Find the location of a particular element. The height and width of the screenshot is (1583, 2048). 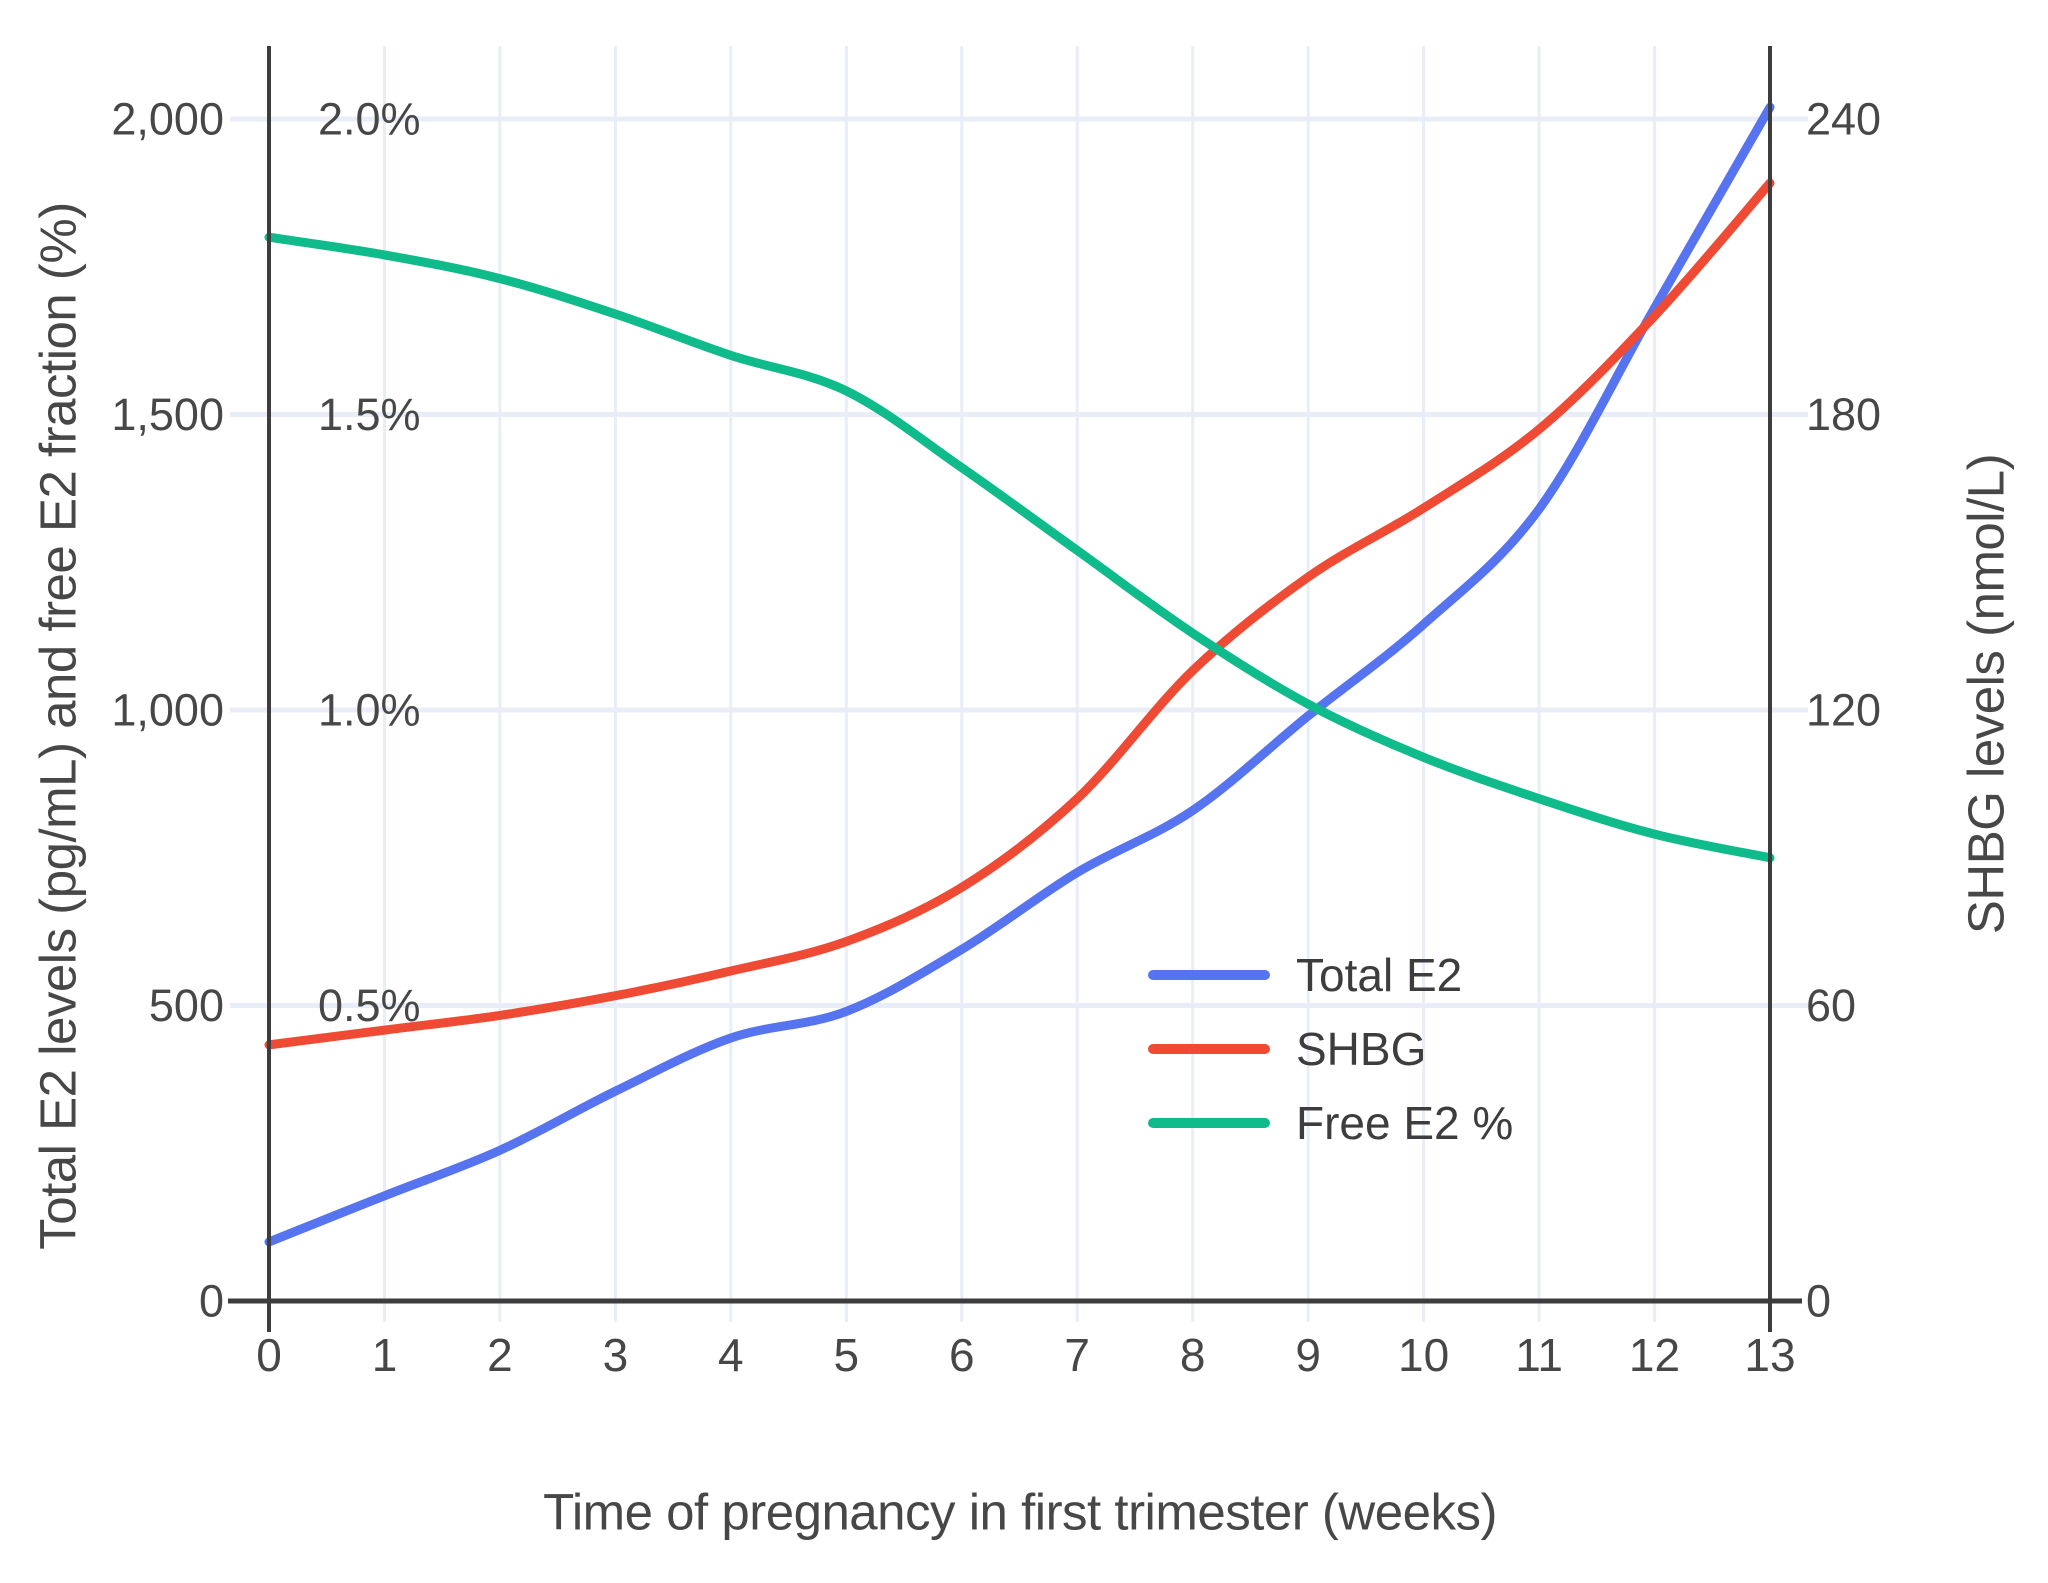

y-right-tick-label: 180 is located at coordinates (1843, 414).